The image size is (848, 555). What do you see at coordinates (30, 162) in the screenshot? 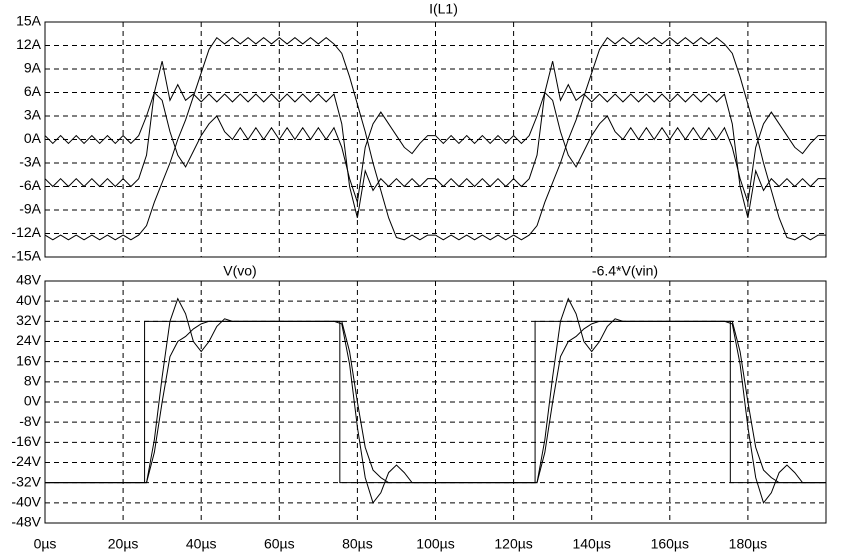
I see `y-tick-label: -3A` at bounding box center [30, 162].